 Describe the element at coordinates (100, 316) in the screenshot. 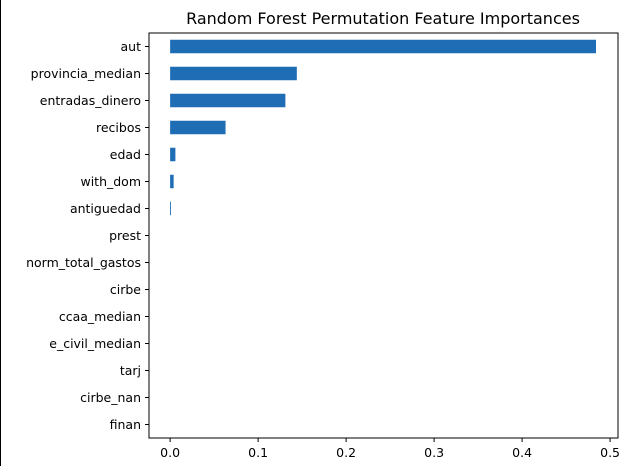

I see `y-tick-label: ccaa_median` at that location.